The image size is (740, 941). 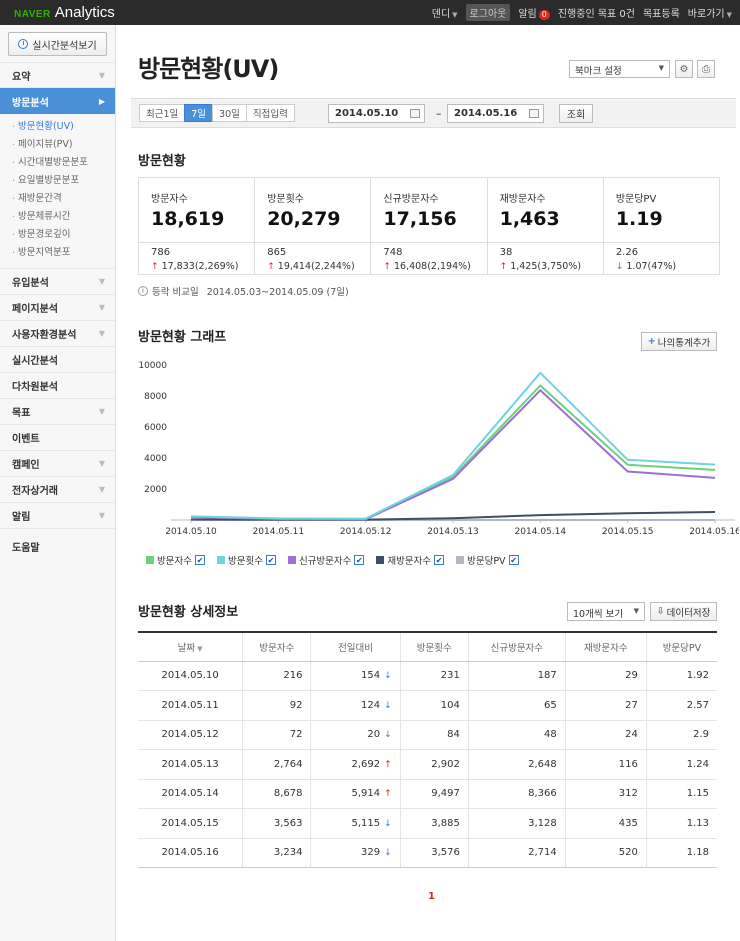 I want to click on submenu-item-hourly: 시간대별방문분포, so click(x=57, y=162).